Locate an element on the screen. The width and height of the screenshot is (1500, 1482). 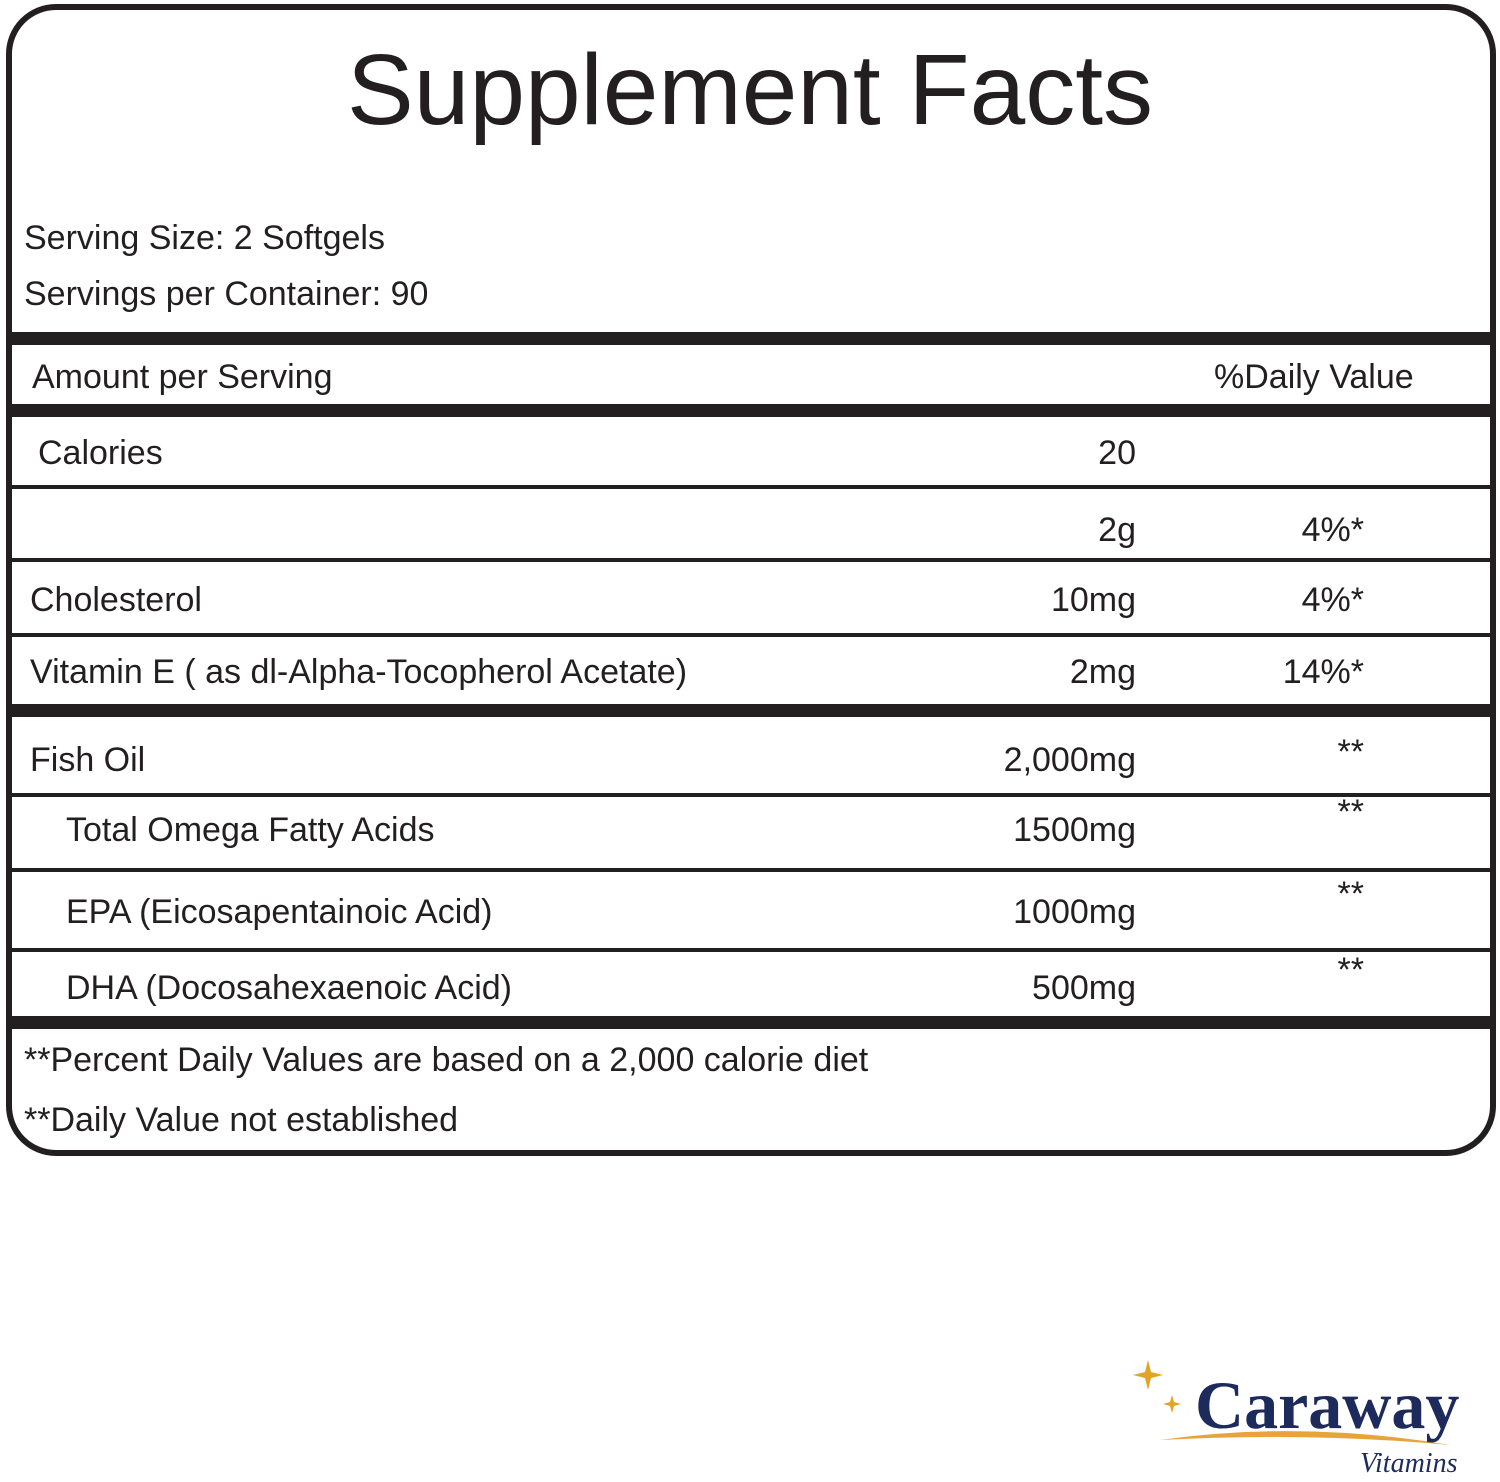
logo: Caraway Vitamins is located at coordinates (1296, 1419).